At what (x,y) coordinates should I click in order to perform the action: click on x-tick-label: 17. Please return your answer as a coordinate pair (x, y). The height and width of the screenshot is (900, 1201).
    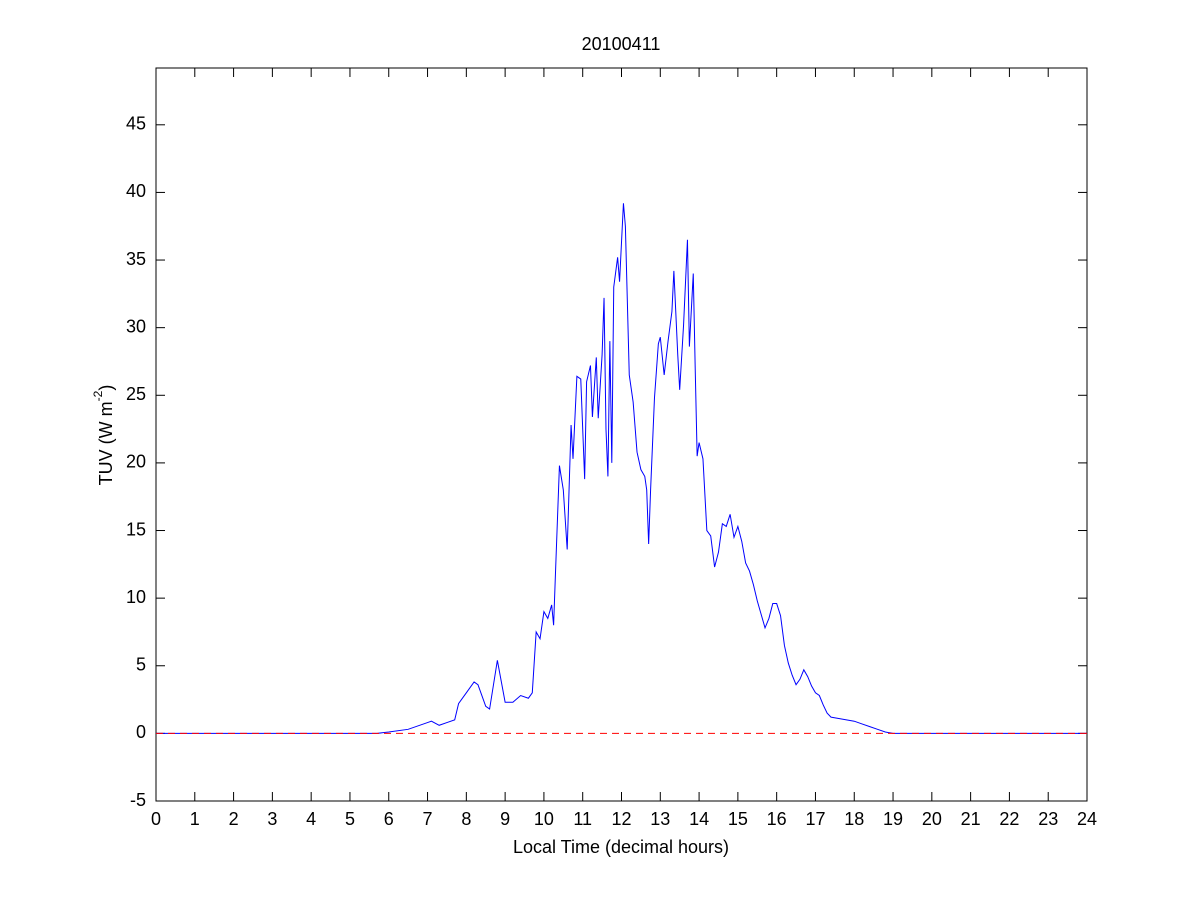
    Looking at the image, I should click on (815, 819).